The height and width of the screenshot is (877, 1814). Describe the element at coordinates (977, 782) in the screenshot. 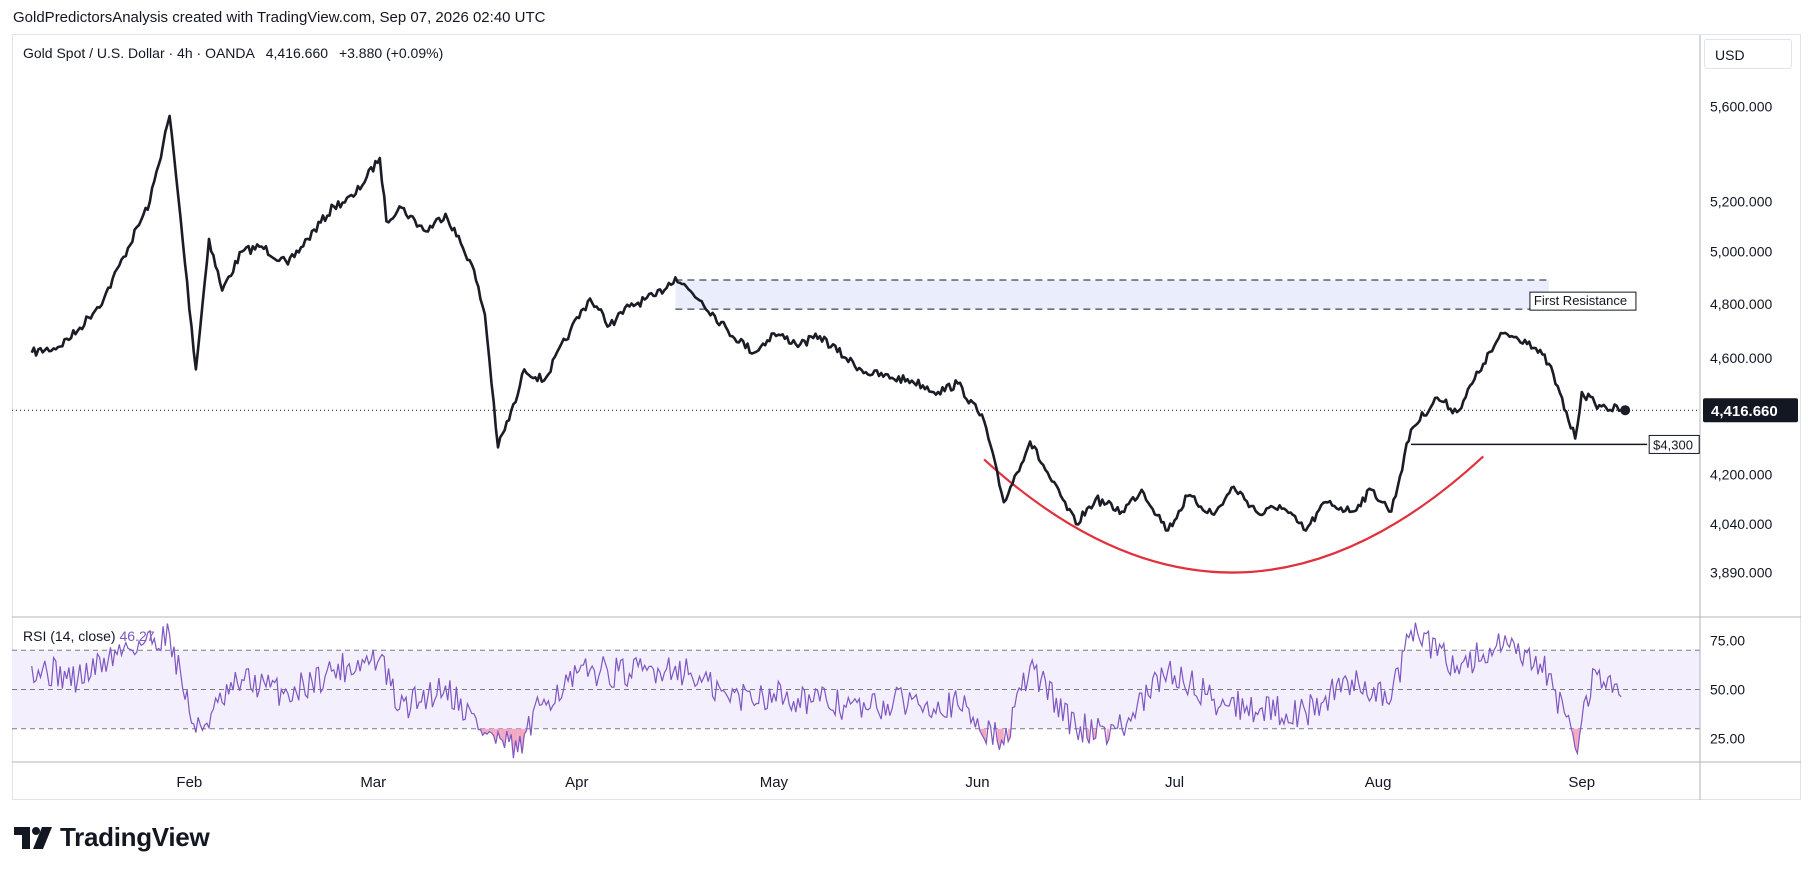

I see `time-axis-tick: Jun` at that location.